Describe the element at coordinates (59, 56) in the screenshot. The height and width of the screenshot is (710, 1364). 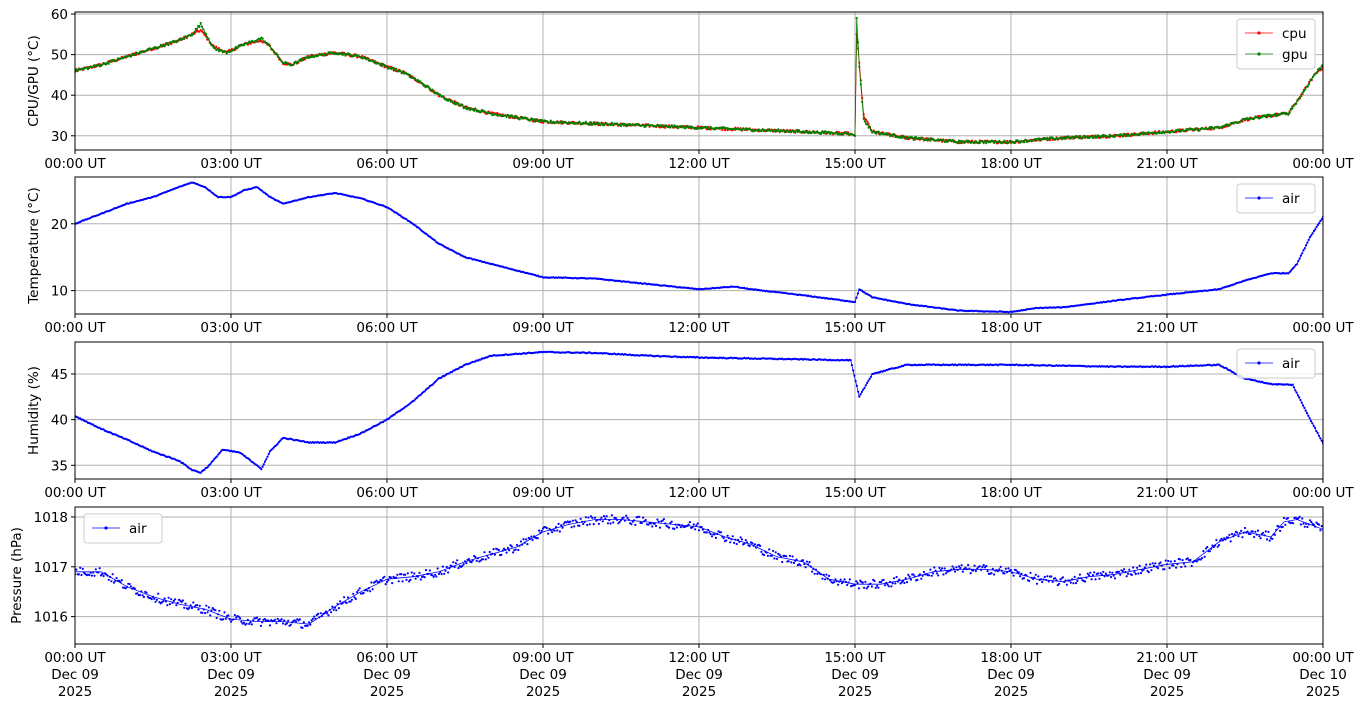
I see `y-tick-label: 50` at that location.